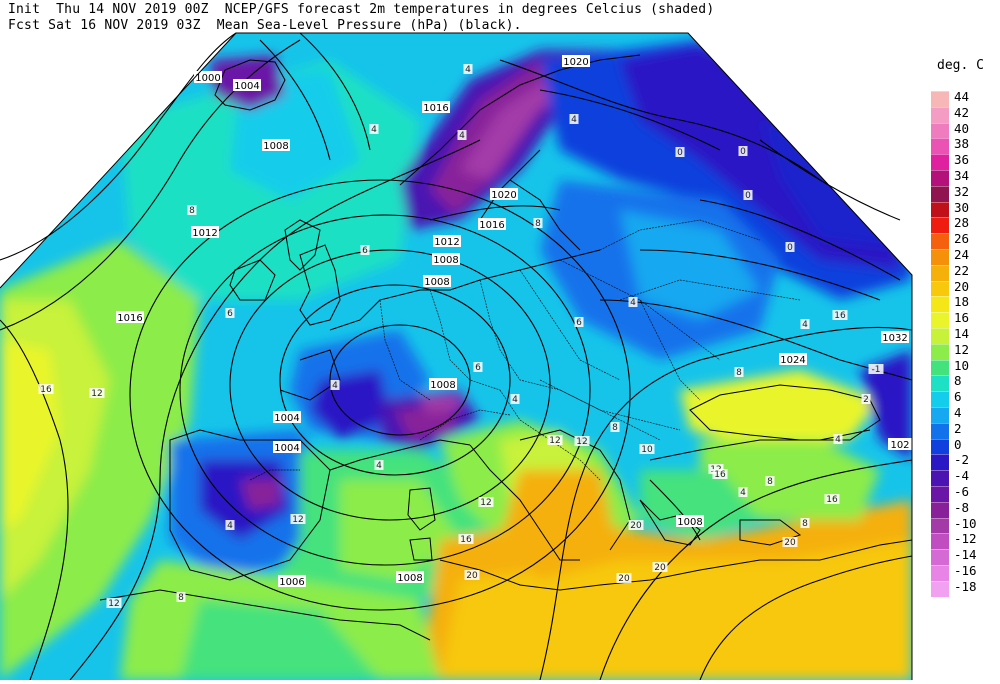  What do you see at coordinates (965, 570) in the screenshot?
I see `legend-label: -16` at bounding box center [965, 570].